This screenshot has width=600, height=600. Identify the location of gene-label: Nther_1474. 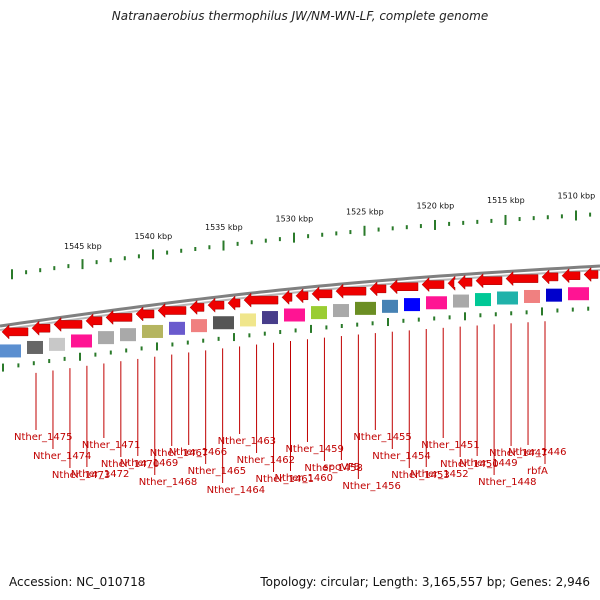
(62, 456).